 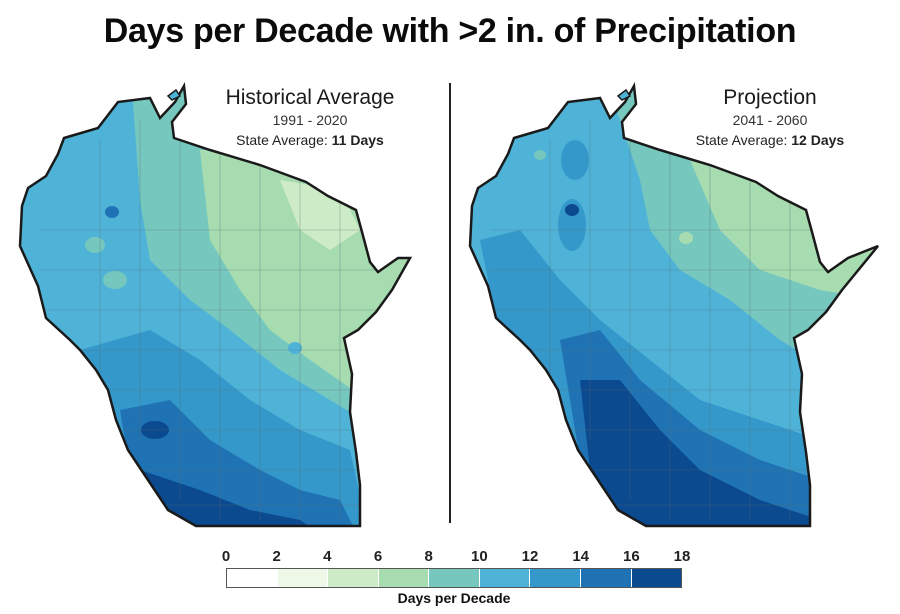 What do you see at coordinates (310, 140) in the screenshot?
I see `historical-state-average: State Average: 11 Days` at bounding box center [310, 140].